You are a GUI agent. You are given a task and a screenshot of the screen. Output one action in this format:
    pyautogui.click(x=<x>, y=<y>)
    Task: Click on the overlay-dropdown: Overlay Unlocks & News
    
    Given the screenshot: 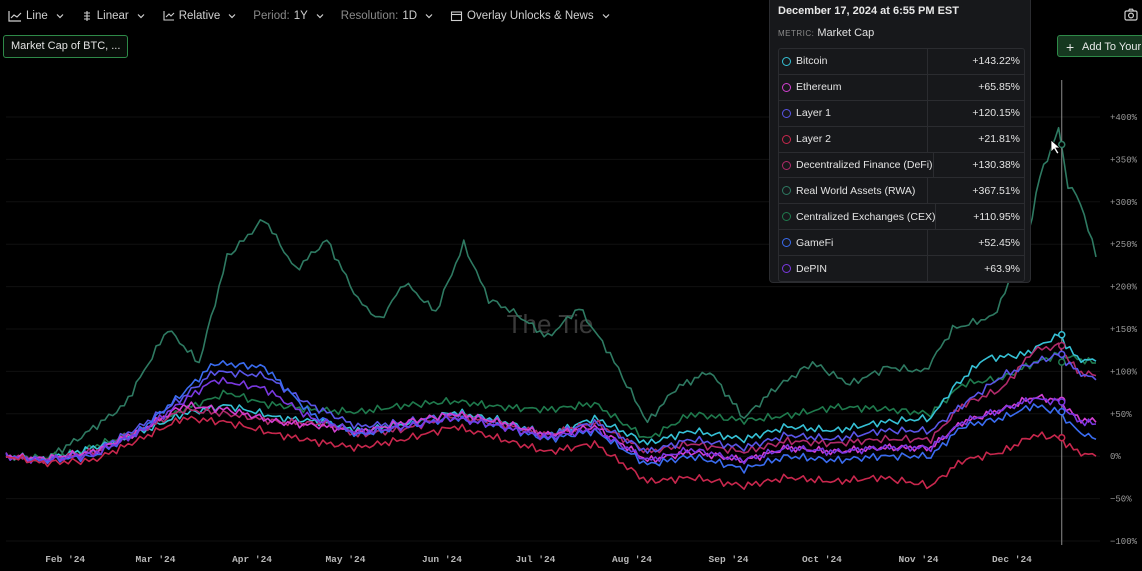 What is the action you would take?
    pyautogui.click(x=530, y=16)
    